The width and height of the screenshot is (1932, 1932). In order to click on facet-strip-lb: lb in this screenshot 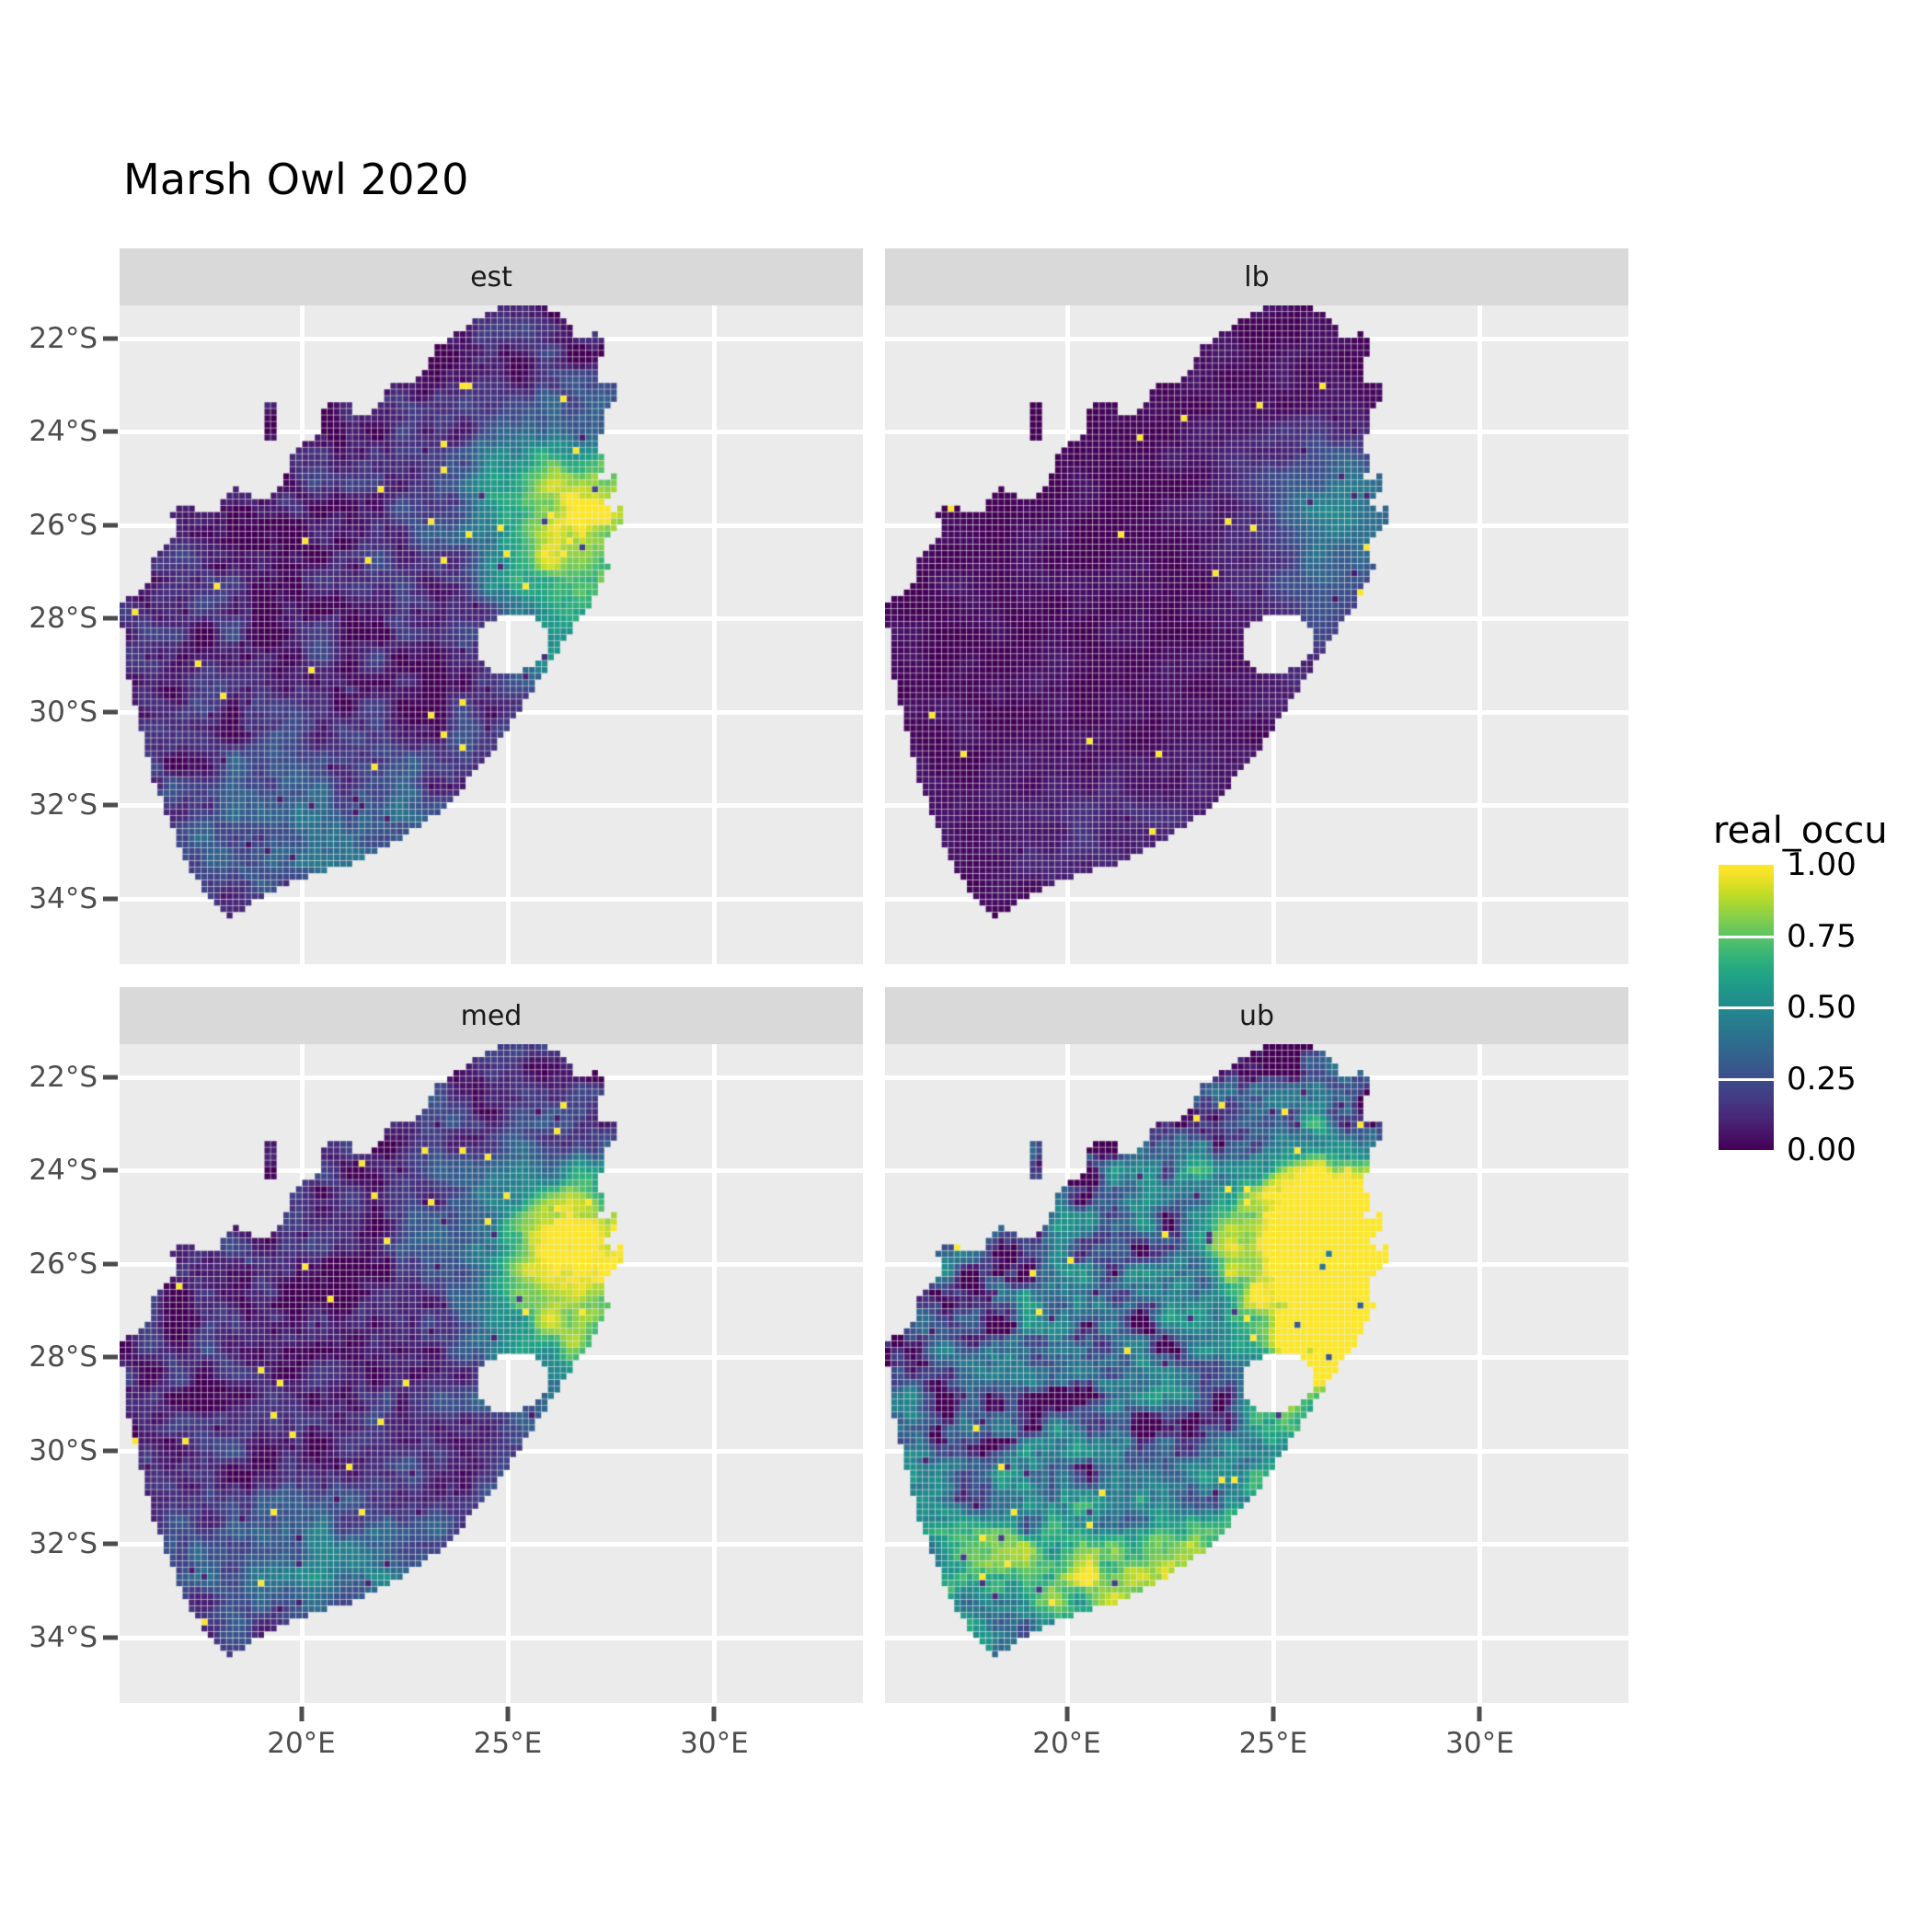, I will do `click(1256, 276)`.